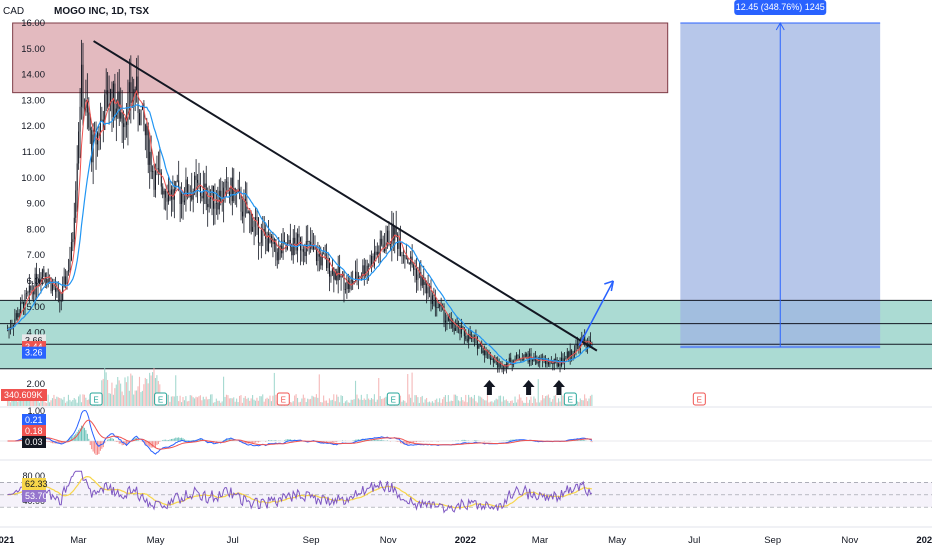 Image resolution: width=932 pixels, height=550 pixels. I want to click on measure-arrow-head, so click(780, 26).